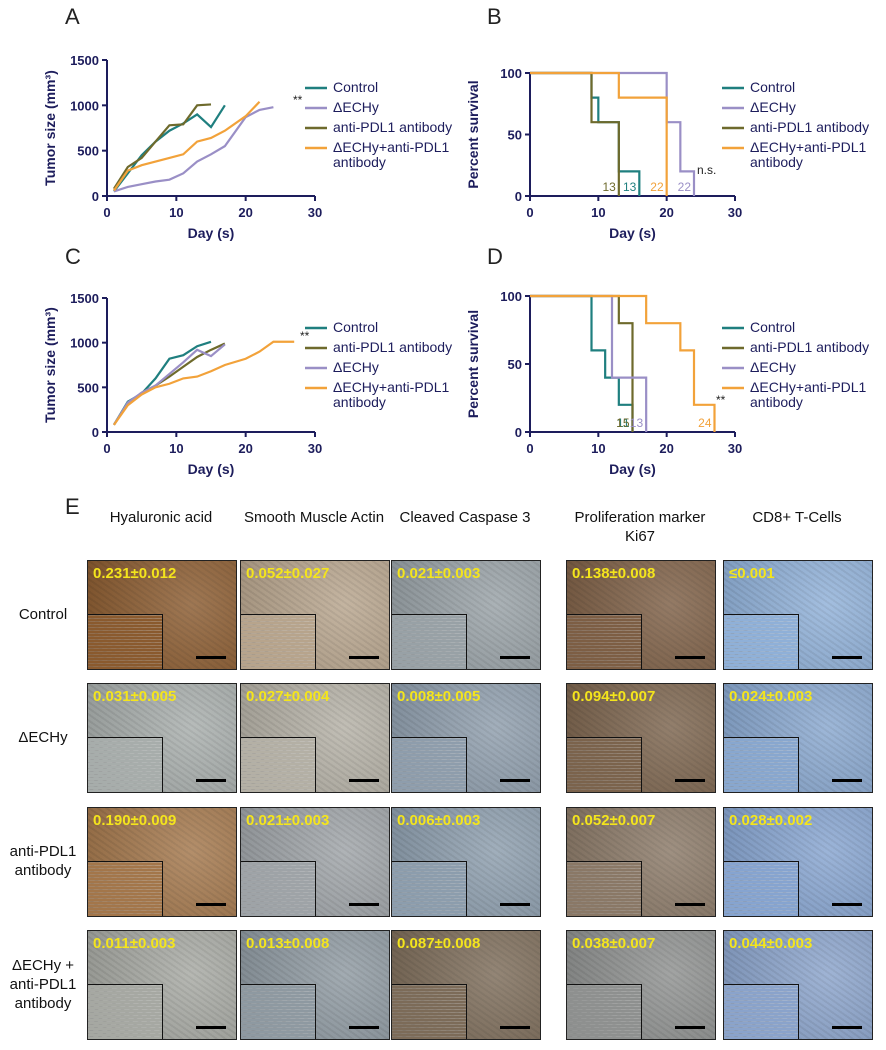  What do you see at coordinates (305, 336) in the screenshot?
I see `annotation: **` at bounding box center [305, 336].